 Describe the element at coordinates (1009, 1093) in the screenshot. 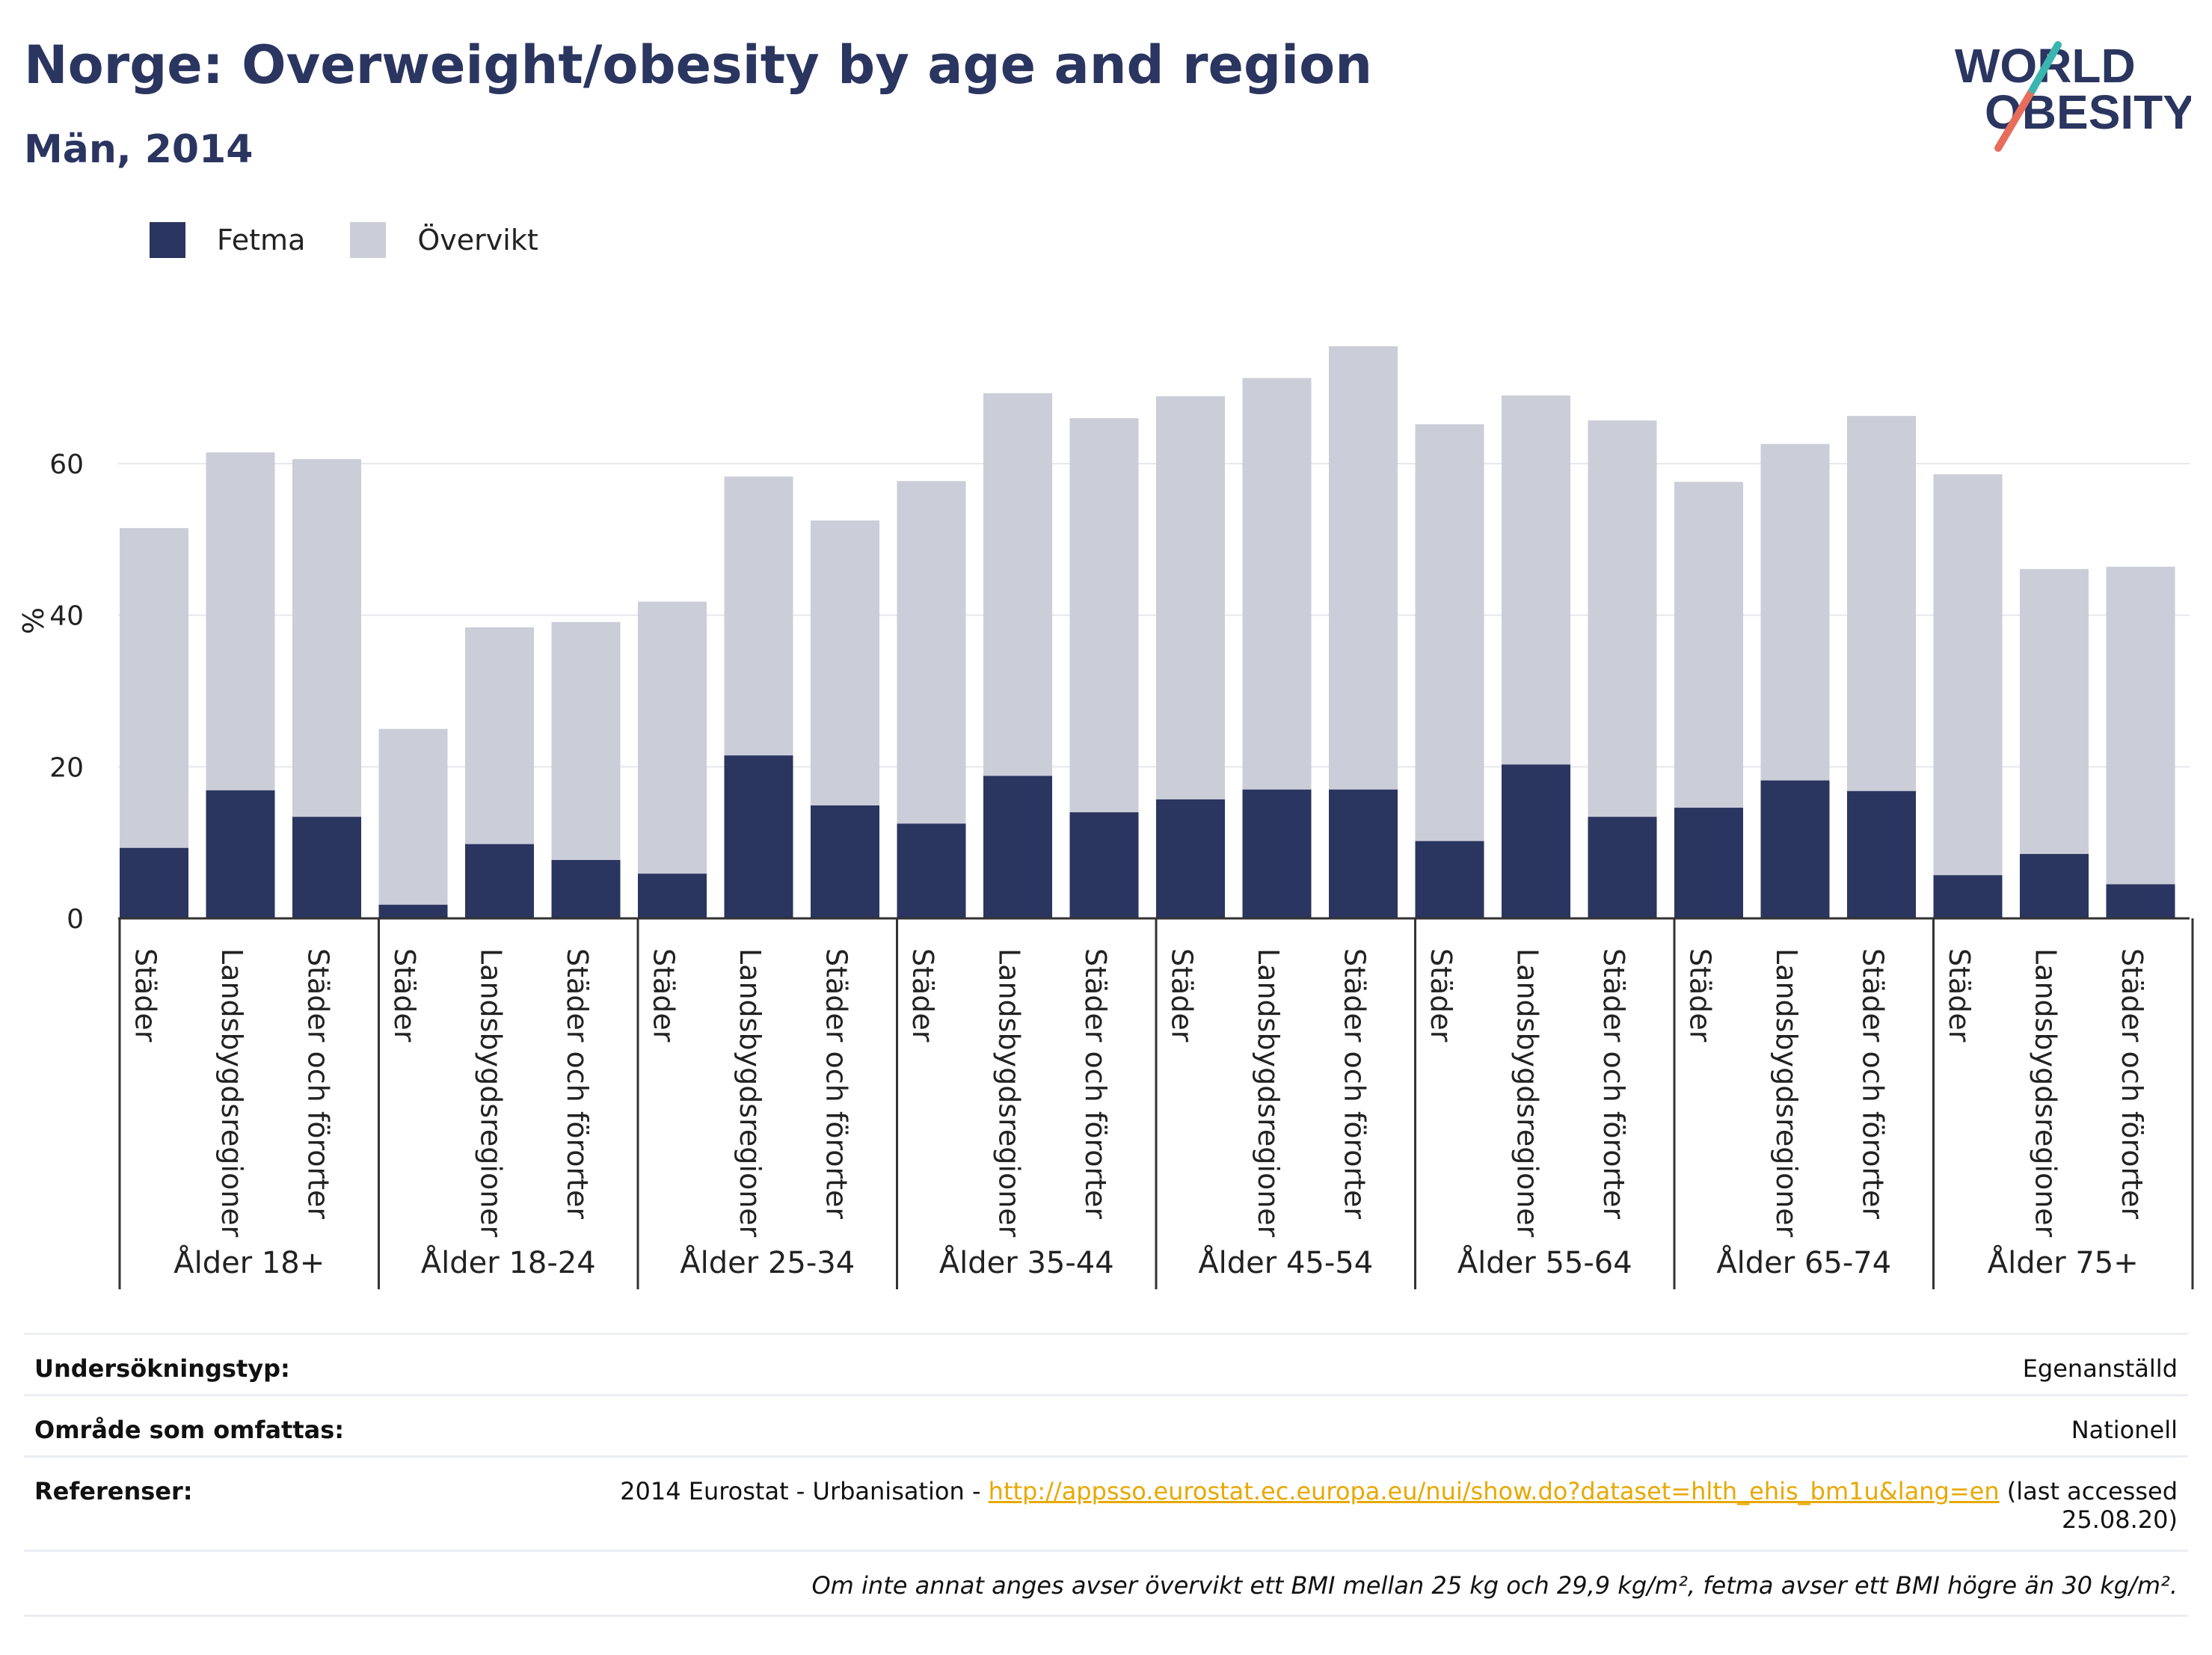

I see `x-tick-label-3-1: Landsbygdsregioner` at that location.